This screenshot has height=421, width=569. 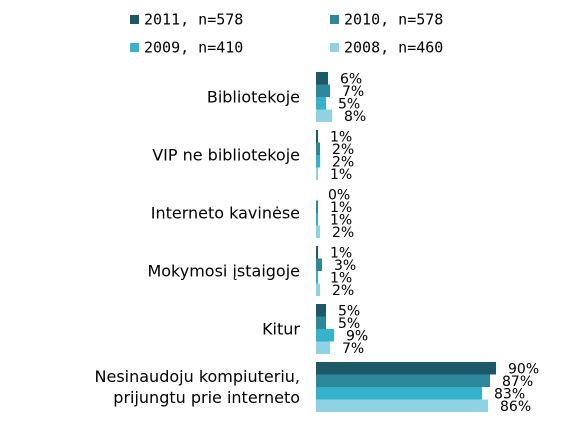 I want to click on value-label: 83%, so click(x=509, y=394).